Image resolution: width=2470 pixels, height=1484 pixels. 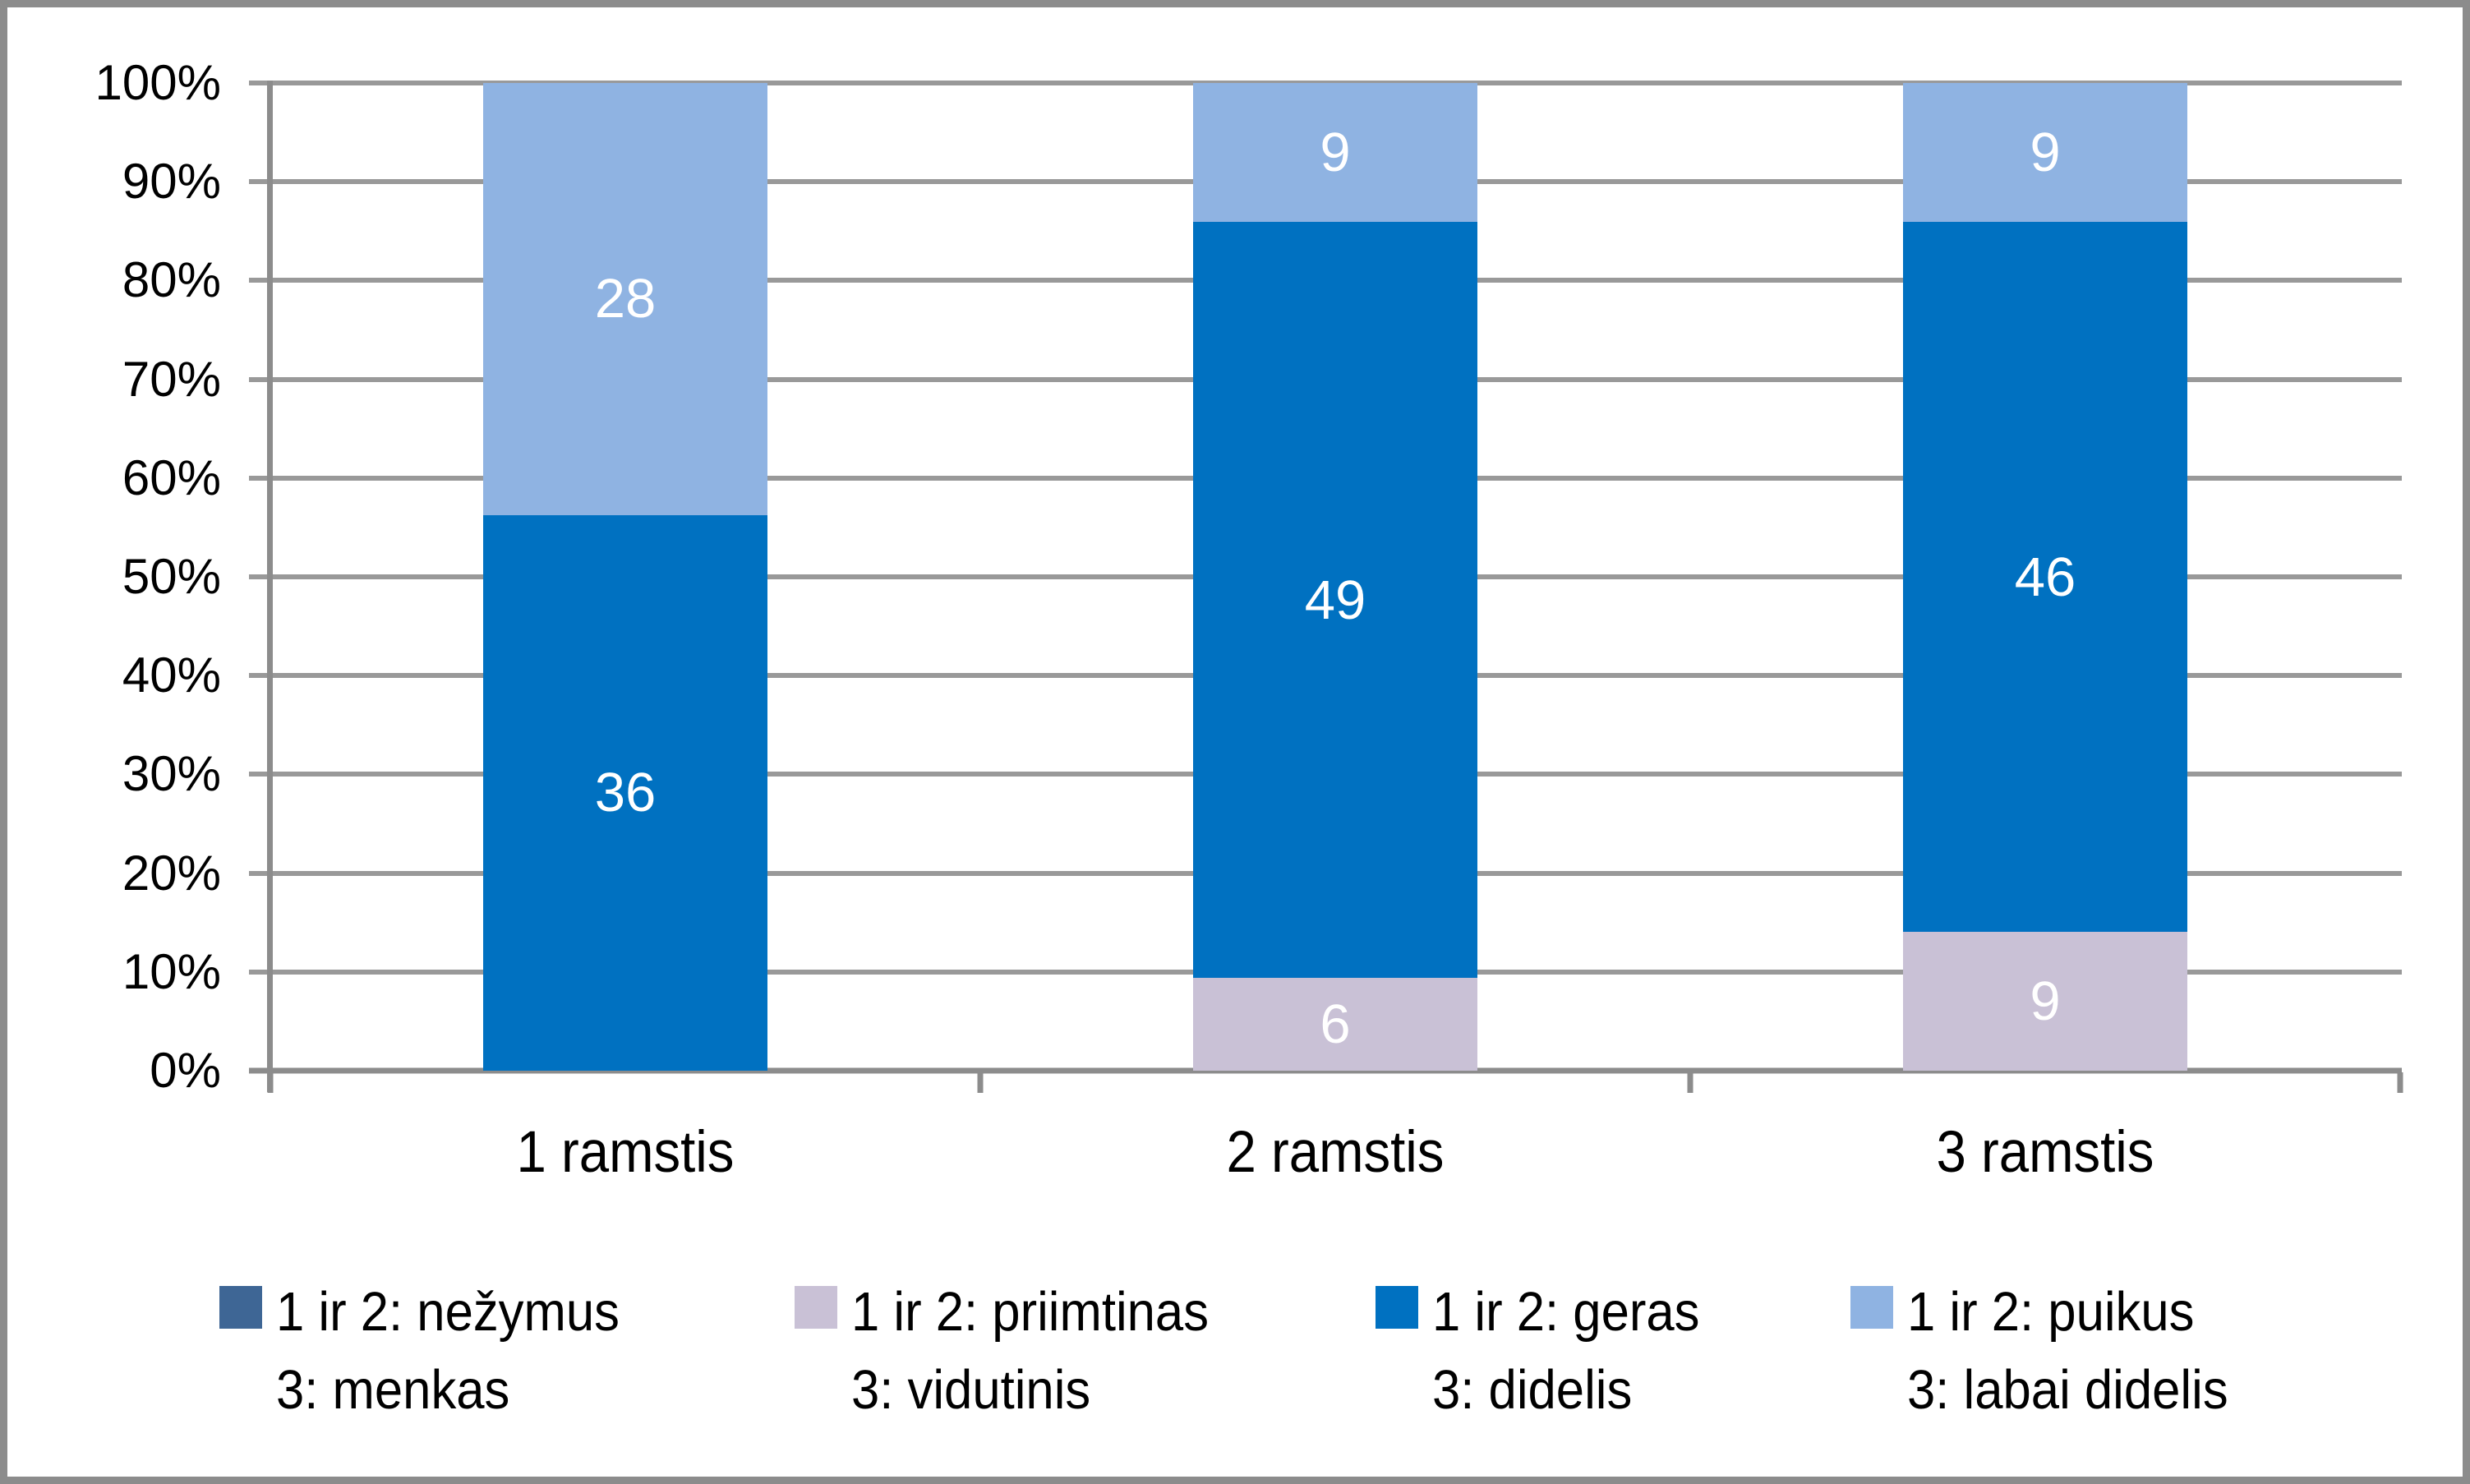 What do you see at coordinates (171, 477) in the screenshot?
I see `y-axis-tick-label: 60%` at bounding box center [171, 477].